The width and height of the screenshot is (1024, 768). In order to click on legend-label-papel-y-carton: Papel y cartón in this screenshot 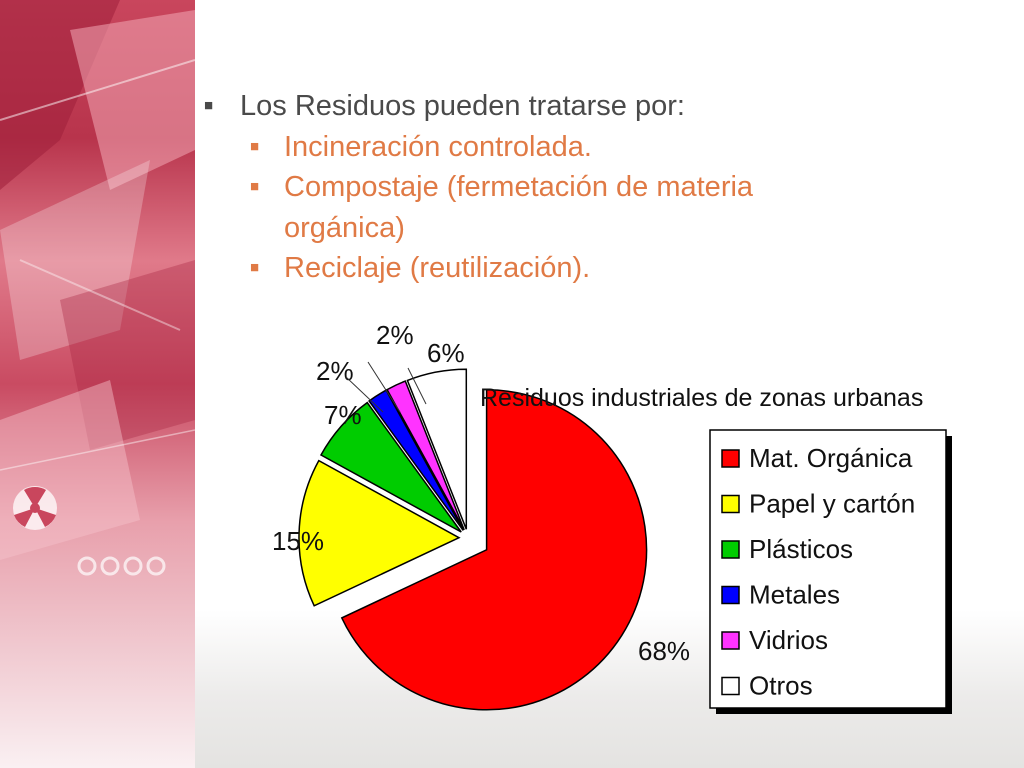, I will do `click(832, 504)`.